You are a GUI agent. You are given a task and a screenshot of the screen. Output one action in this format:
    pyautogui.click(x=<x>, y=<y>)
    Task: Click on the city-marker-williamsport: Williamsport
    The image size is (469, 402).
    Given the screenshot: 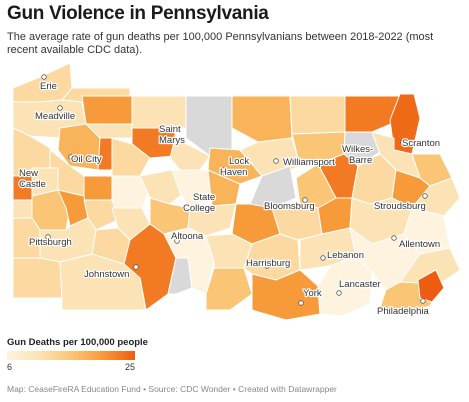 What is the action you would take?
    pyautogui.click(x=304, y=162)
    